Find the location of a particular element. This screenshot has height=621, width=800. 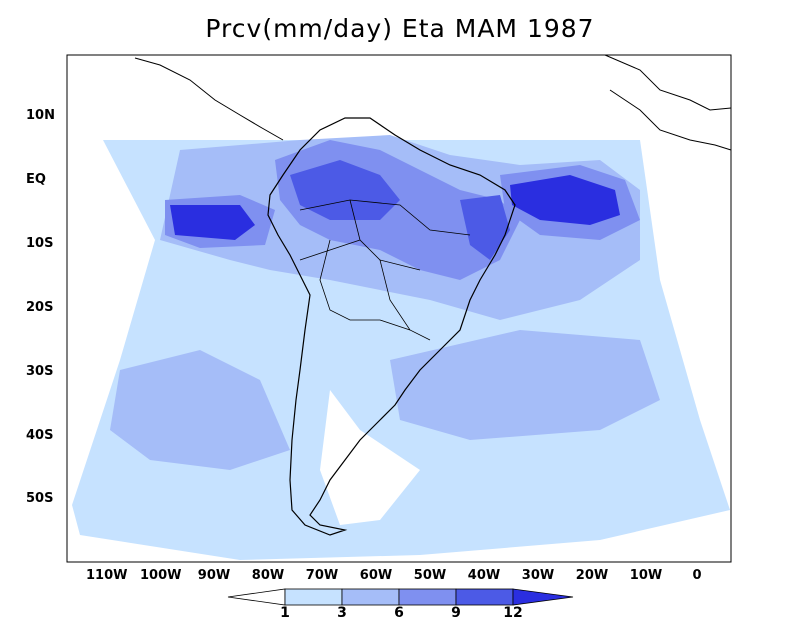

lat-label: 20S is located at coordinates (40, 307).